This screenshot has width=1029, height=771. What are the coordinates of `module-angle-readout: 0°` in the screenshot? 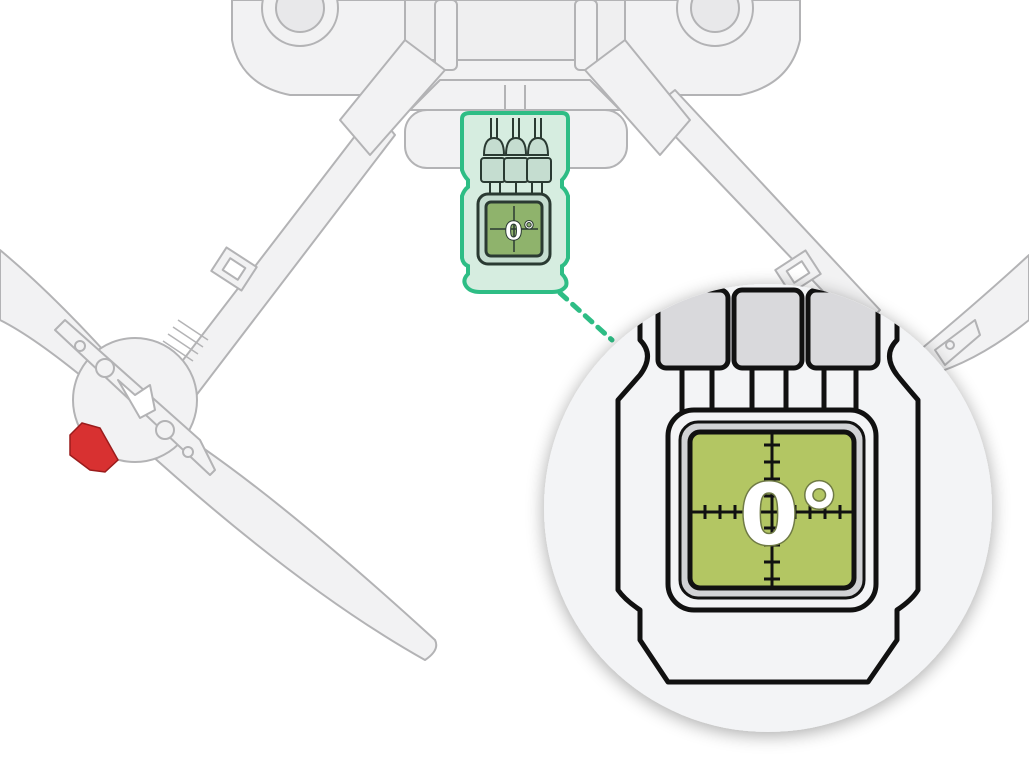 It's located at (519, 232).